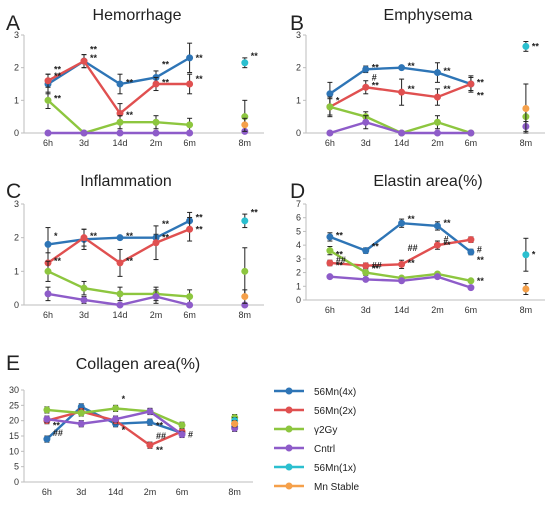  What do you see at coordinates (298, 300) in the screenshot?
I see `y-tick-label: 0` at bounding box center [298, 300].